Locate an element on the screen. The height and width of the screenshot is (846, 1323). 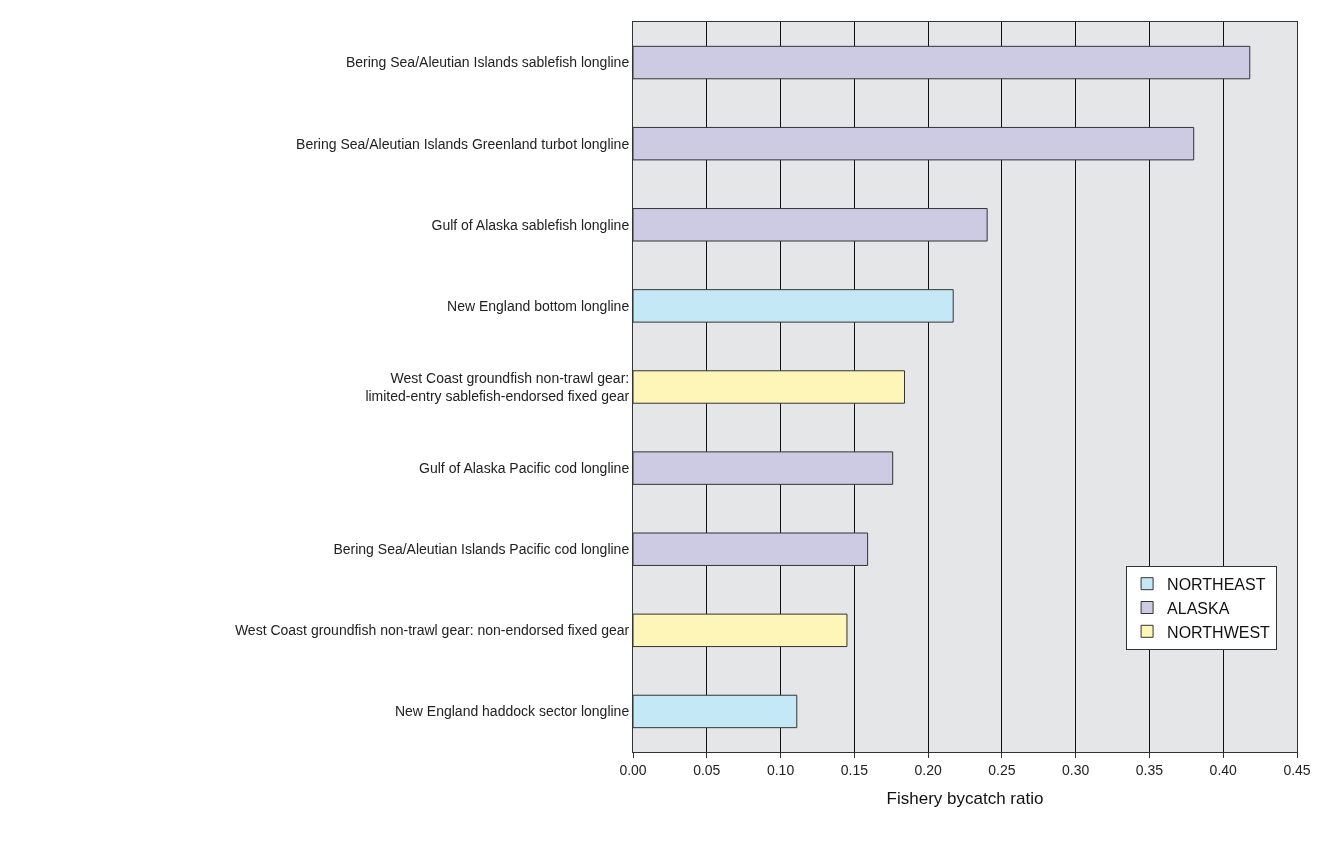
x-tick-label: 0.15 is located at coordinates (854, 769).